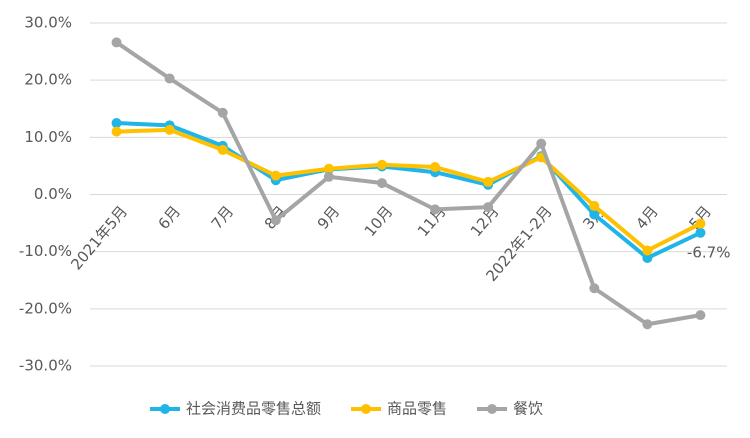 This screenshot has width=750, height=438. Describe the element at coordinates (528, 409) in the screenshot. I see `legend-label: 餐饮` at that location.